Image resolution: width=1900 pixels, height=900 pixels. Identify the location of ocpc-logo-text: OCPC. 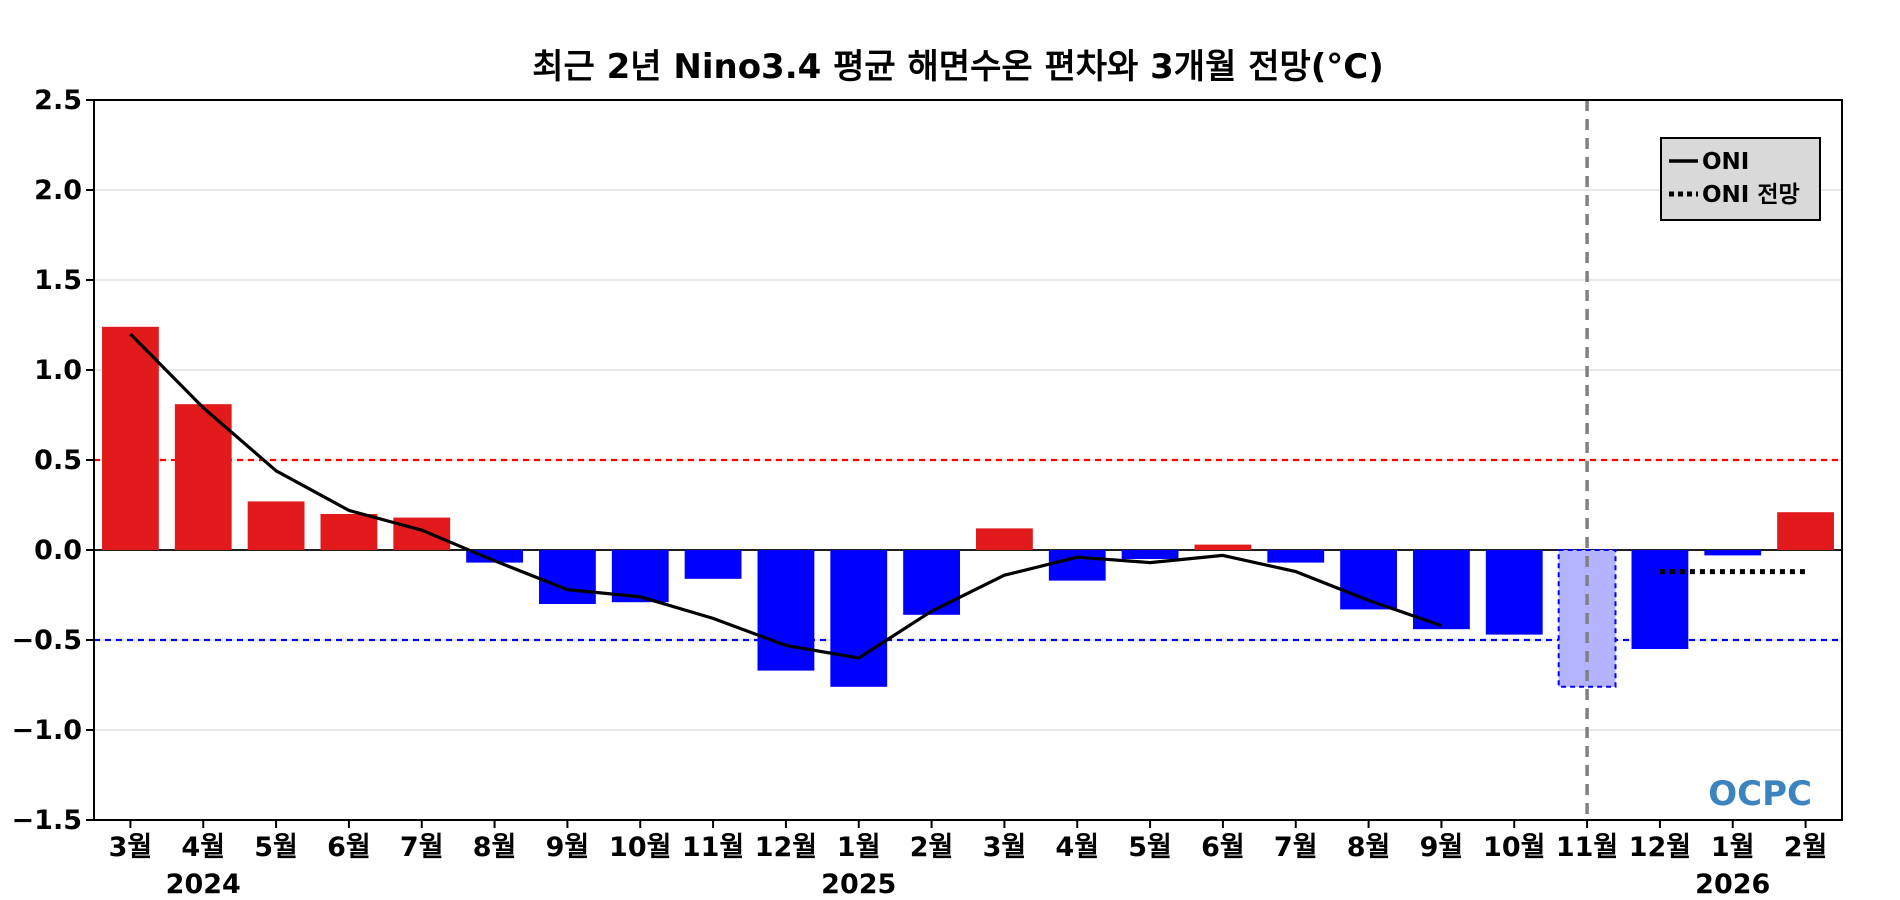
(1760, 794).